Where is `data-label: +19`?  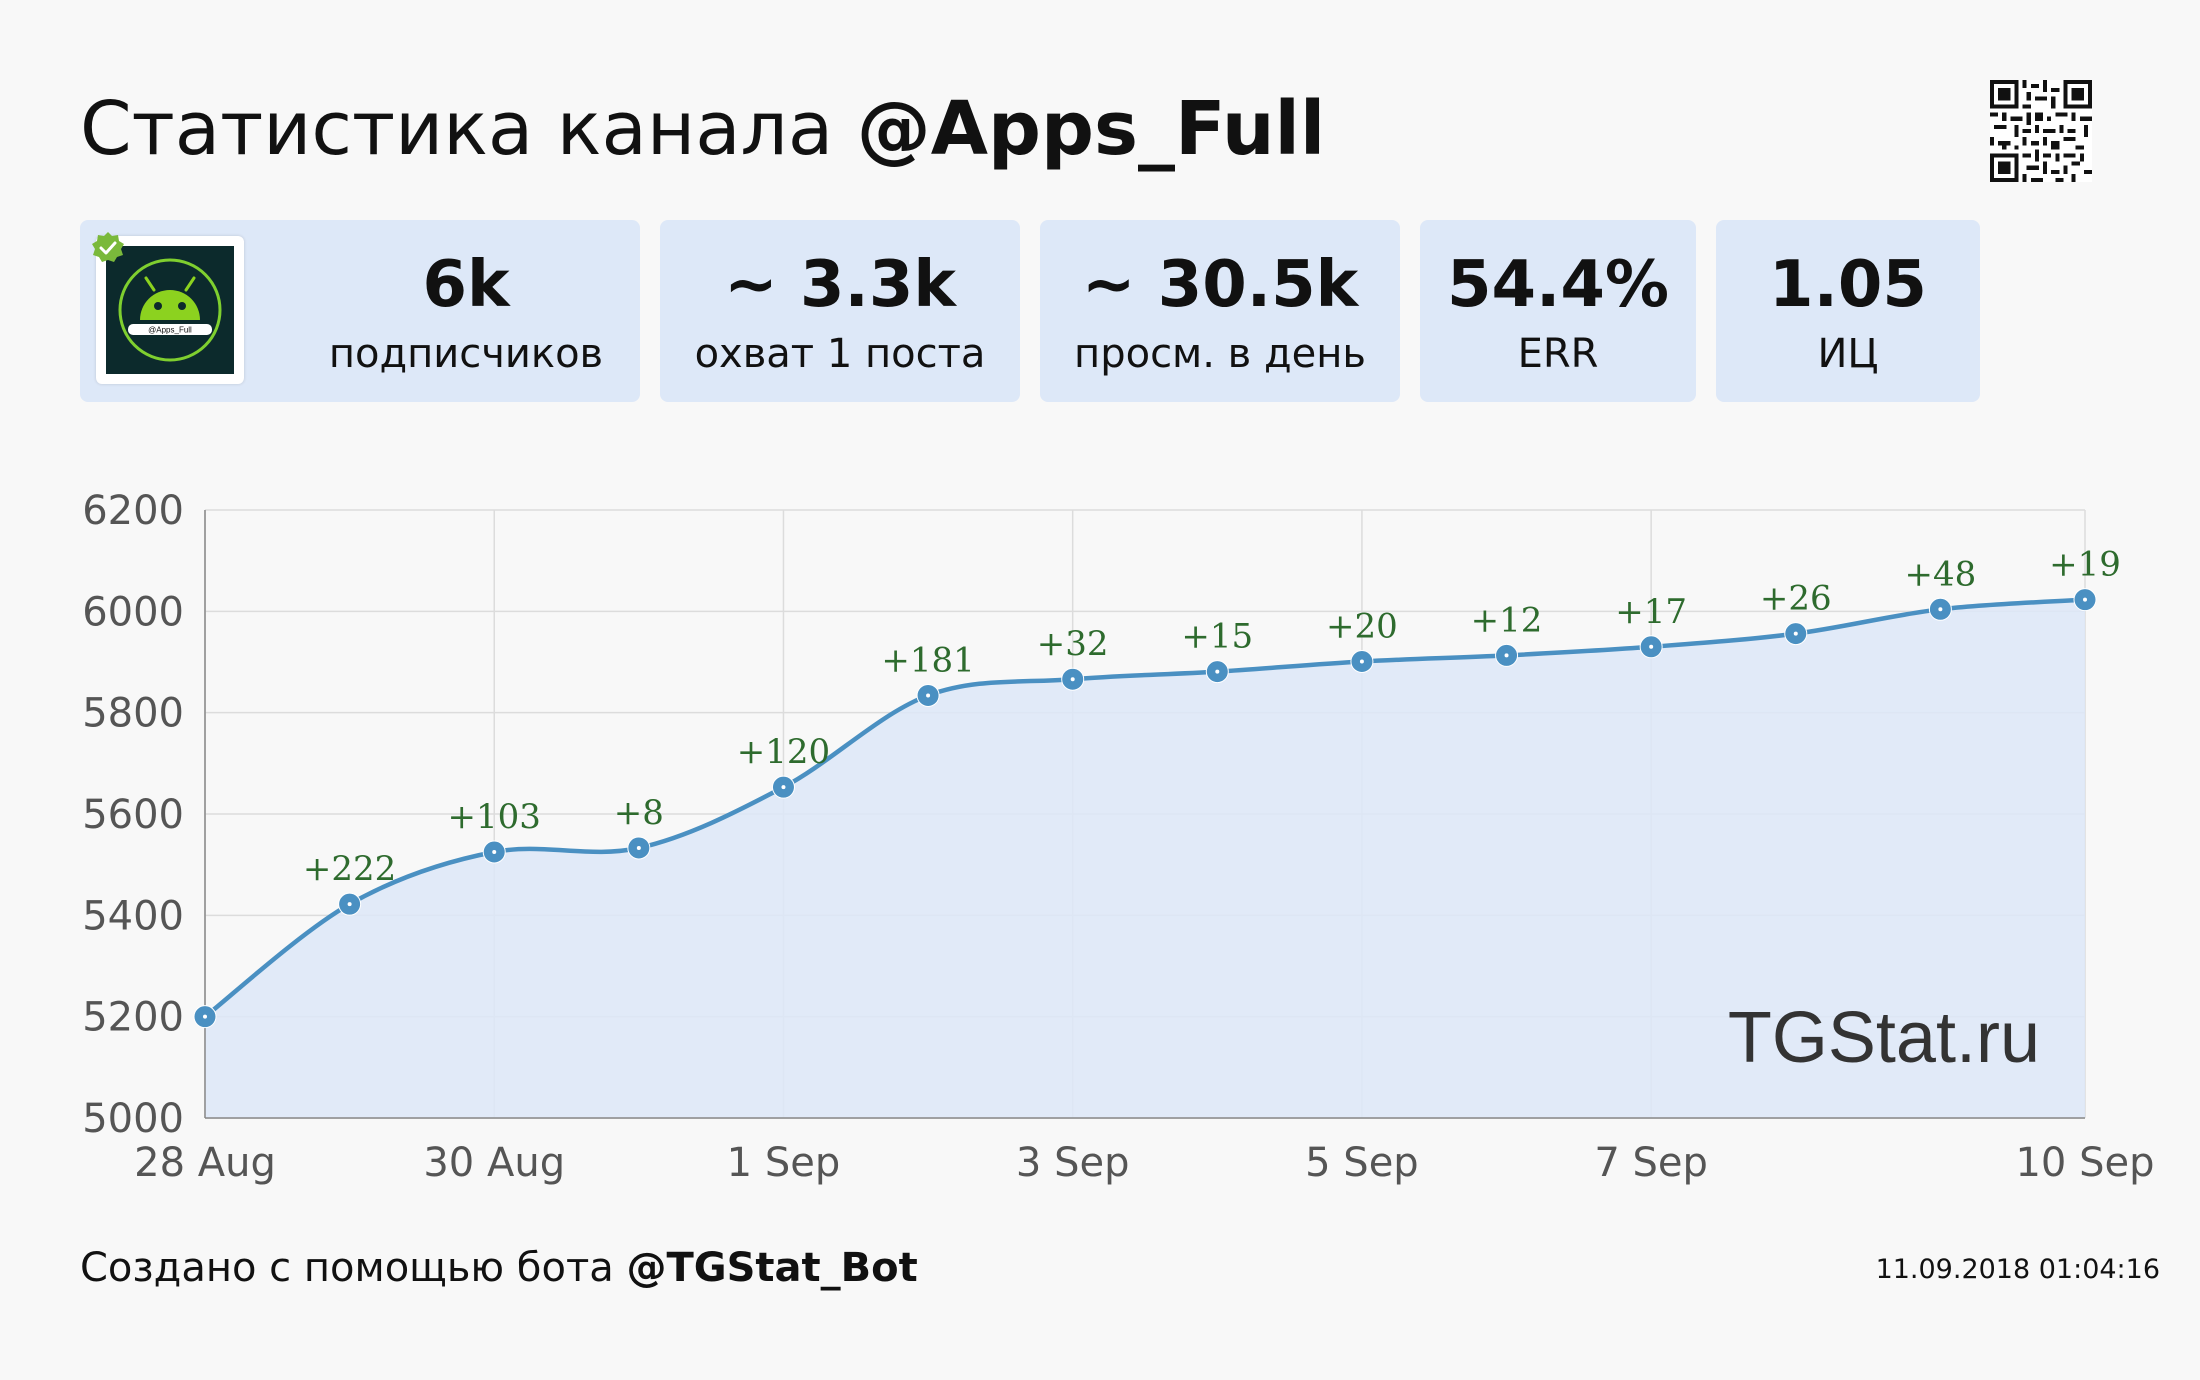 data-label: +19 is located at coordinates (2085, 565).